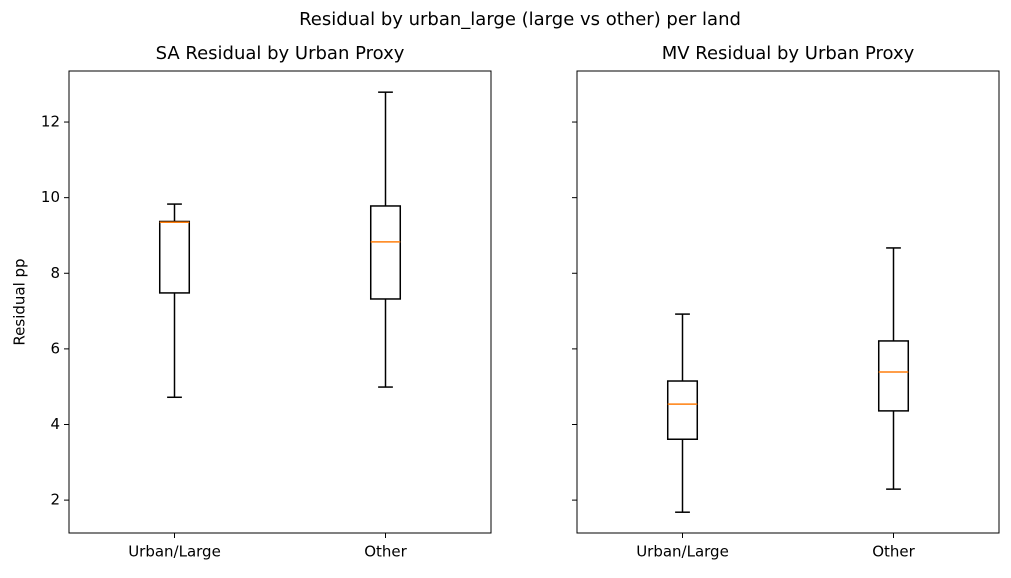  Describe the element at coordinates (788, 53) in the screenshot. I see `subplot-title: MV Residual by Urban Proxy` at that location.